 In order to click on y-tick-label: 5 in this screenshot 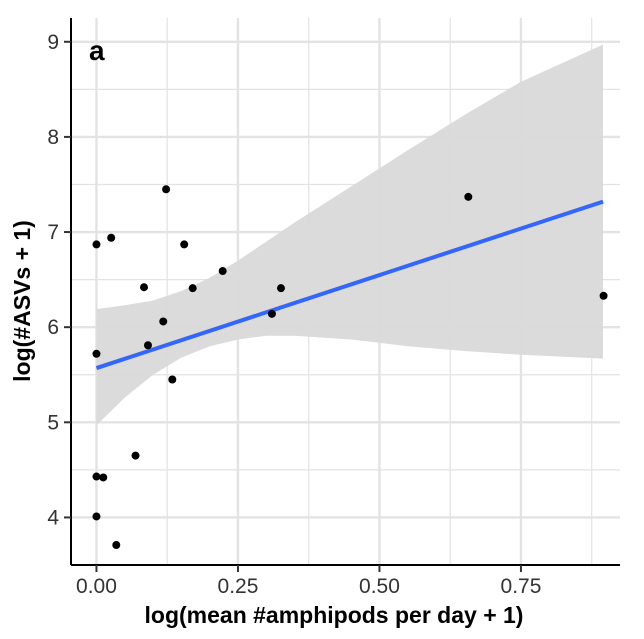, I will do `click(53, 422)`.